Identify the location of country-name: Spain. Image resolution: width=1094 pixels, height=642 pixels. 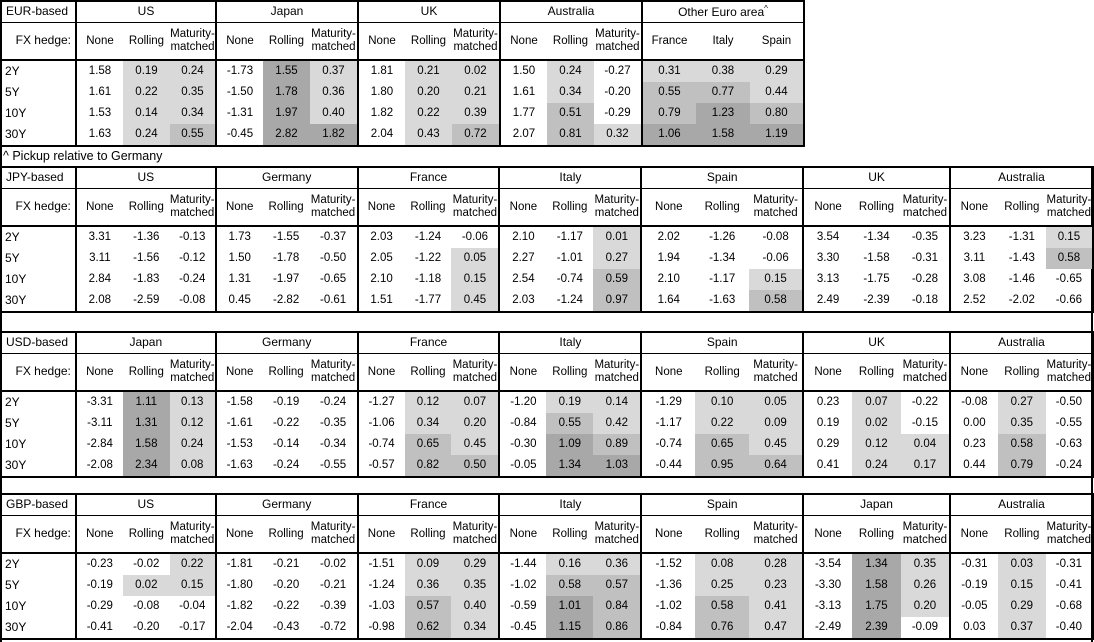
(722, 342).